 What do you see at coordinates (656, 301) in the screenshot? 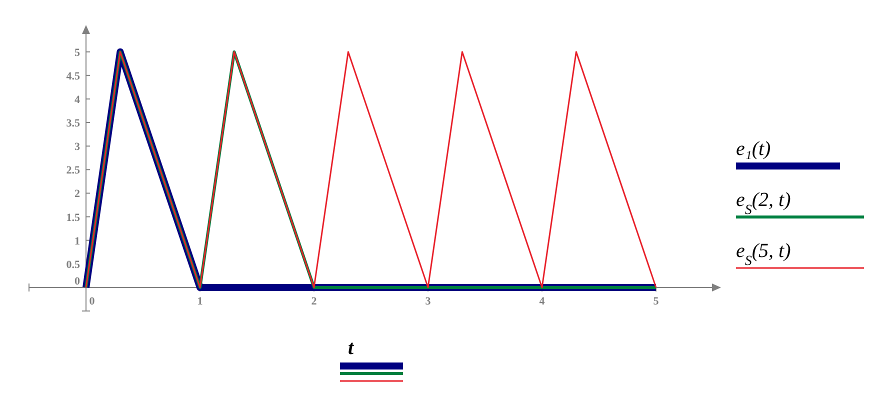
I see `x-tick-label: 5` at bounding box center [656, 301].